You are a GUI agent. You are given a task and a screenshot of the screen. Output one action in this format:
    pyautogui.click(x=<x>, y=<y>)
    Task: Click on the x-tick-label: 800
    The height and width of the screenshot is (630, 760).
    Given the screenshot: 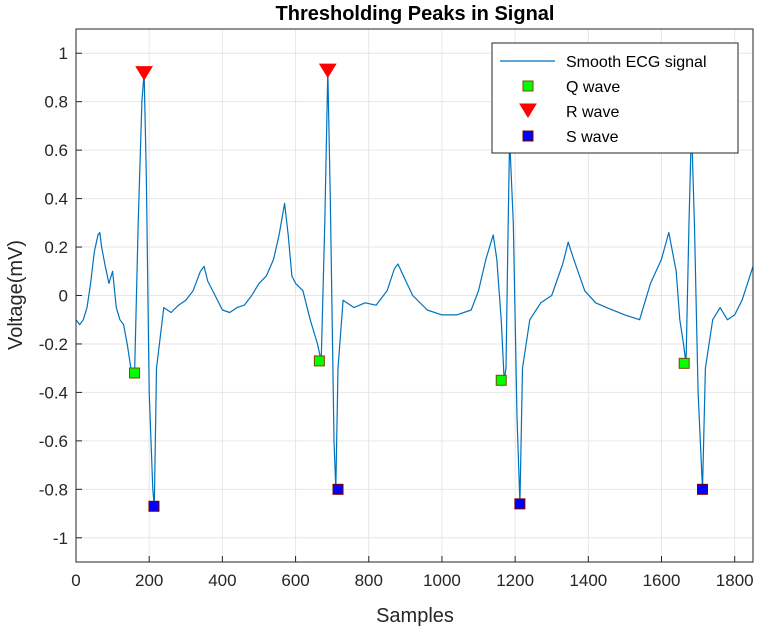 What is the action you would take?
    pyautogui.click(x=369, y=580)
    